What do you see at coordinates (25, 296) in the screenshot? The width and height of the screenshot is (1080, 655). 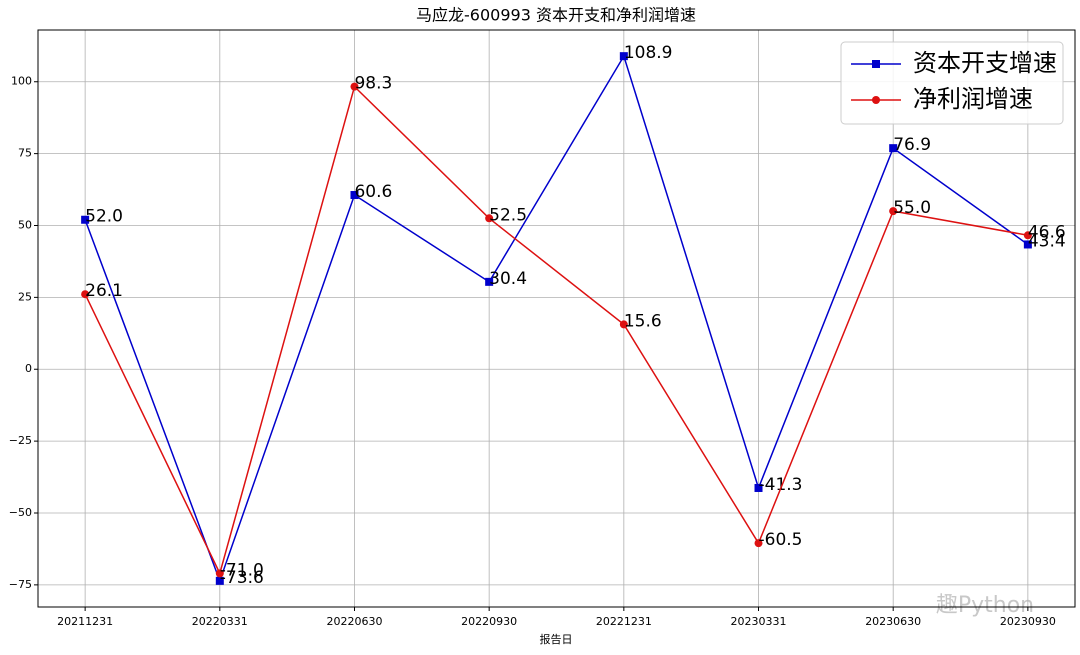 I see `y-tick-label: 25` at bounding box center [25, 296].